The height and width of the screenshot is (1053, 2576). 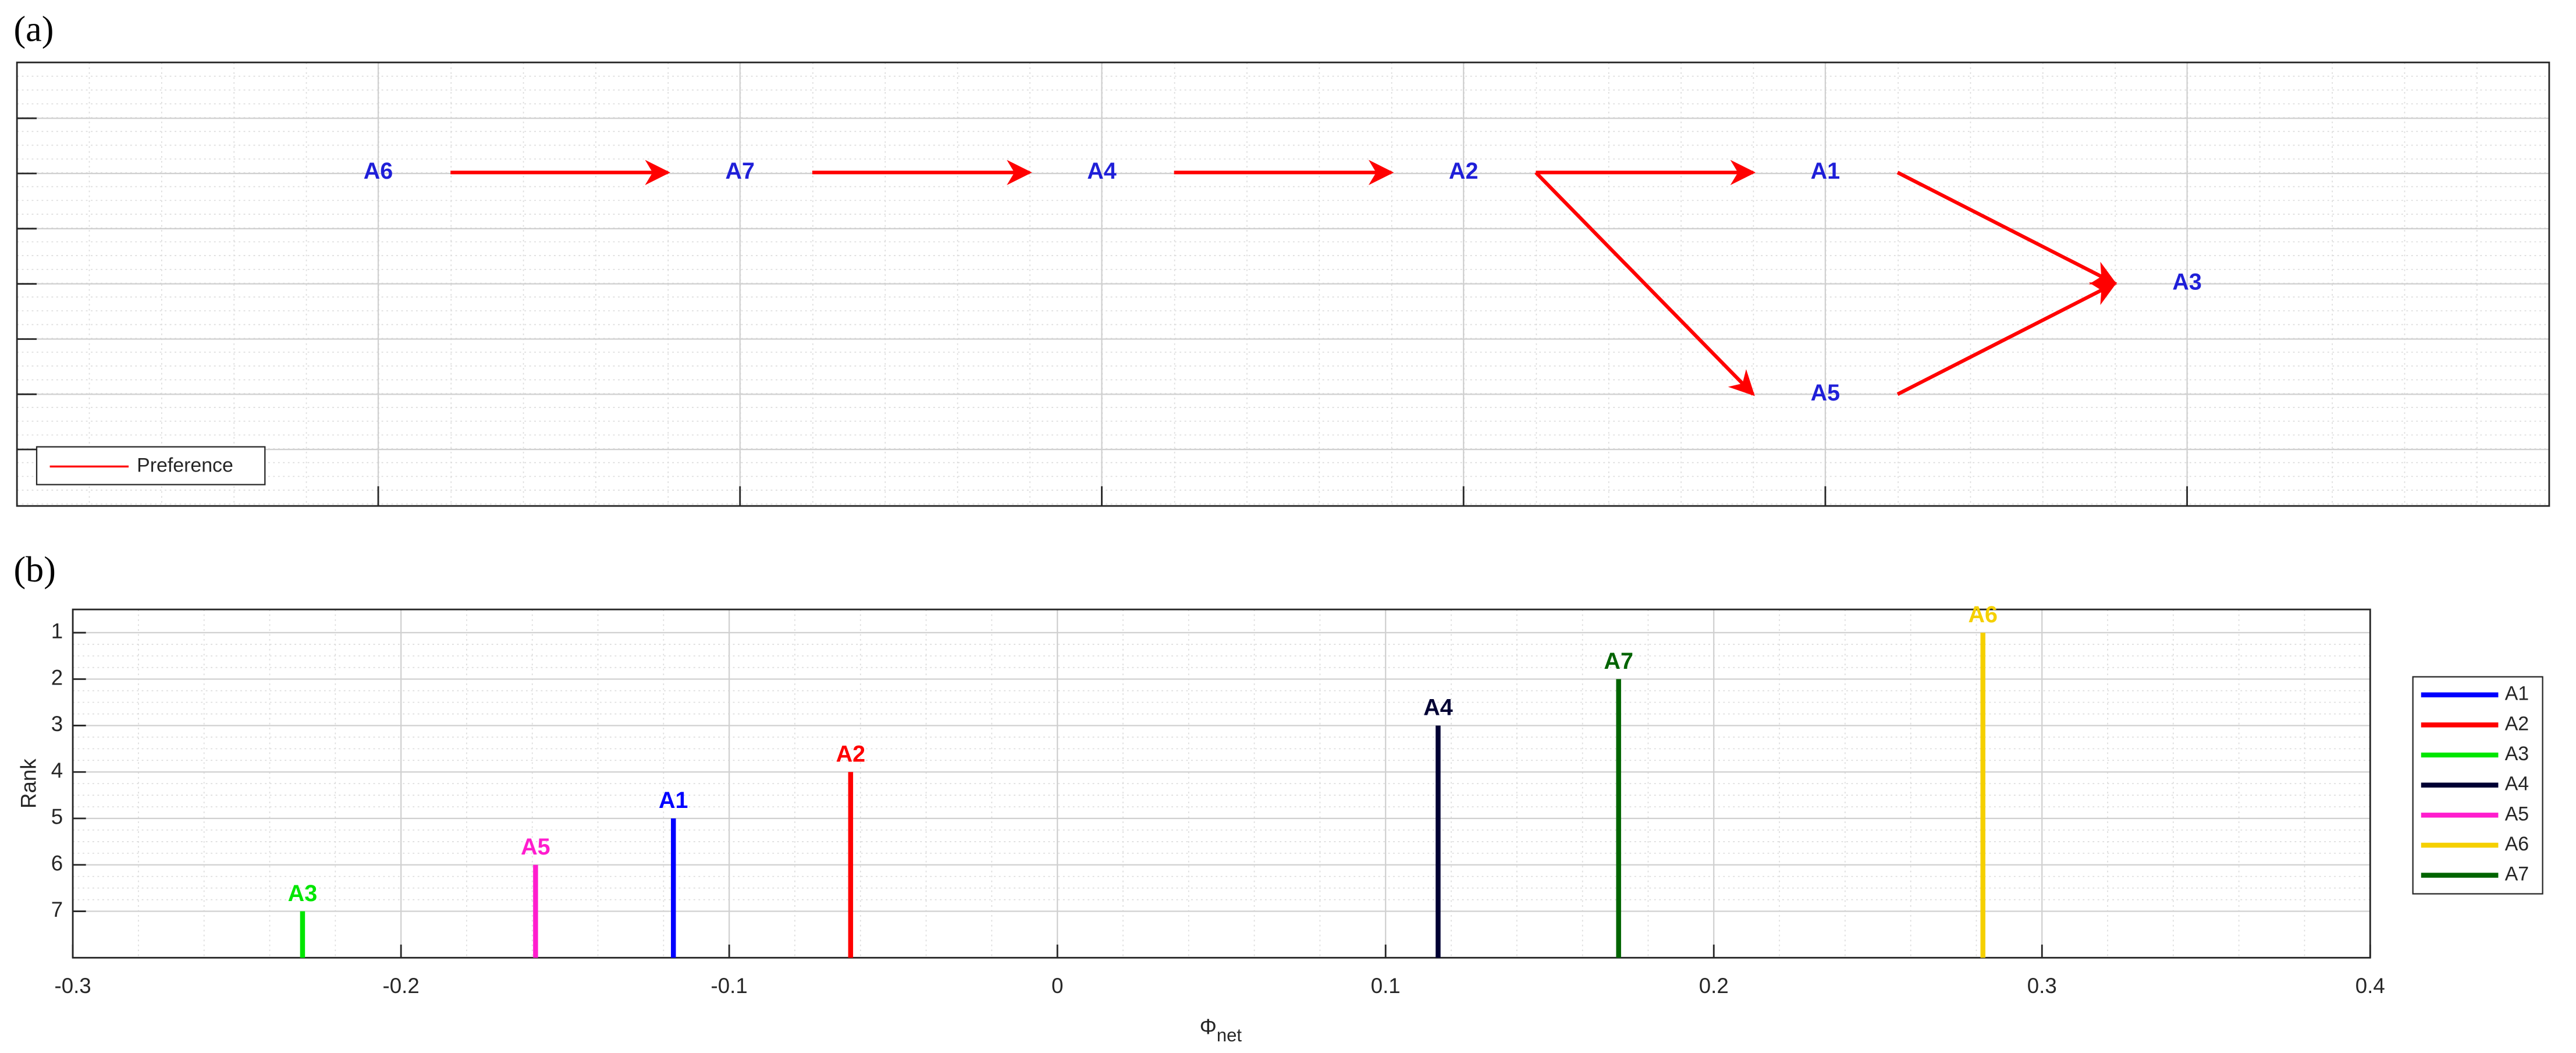 What do you see at coordinates (57, 817) in the screenshot?
I see `y-tick-label: 5` at bounding box center [57, 817].